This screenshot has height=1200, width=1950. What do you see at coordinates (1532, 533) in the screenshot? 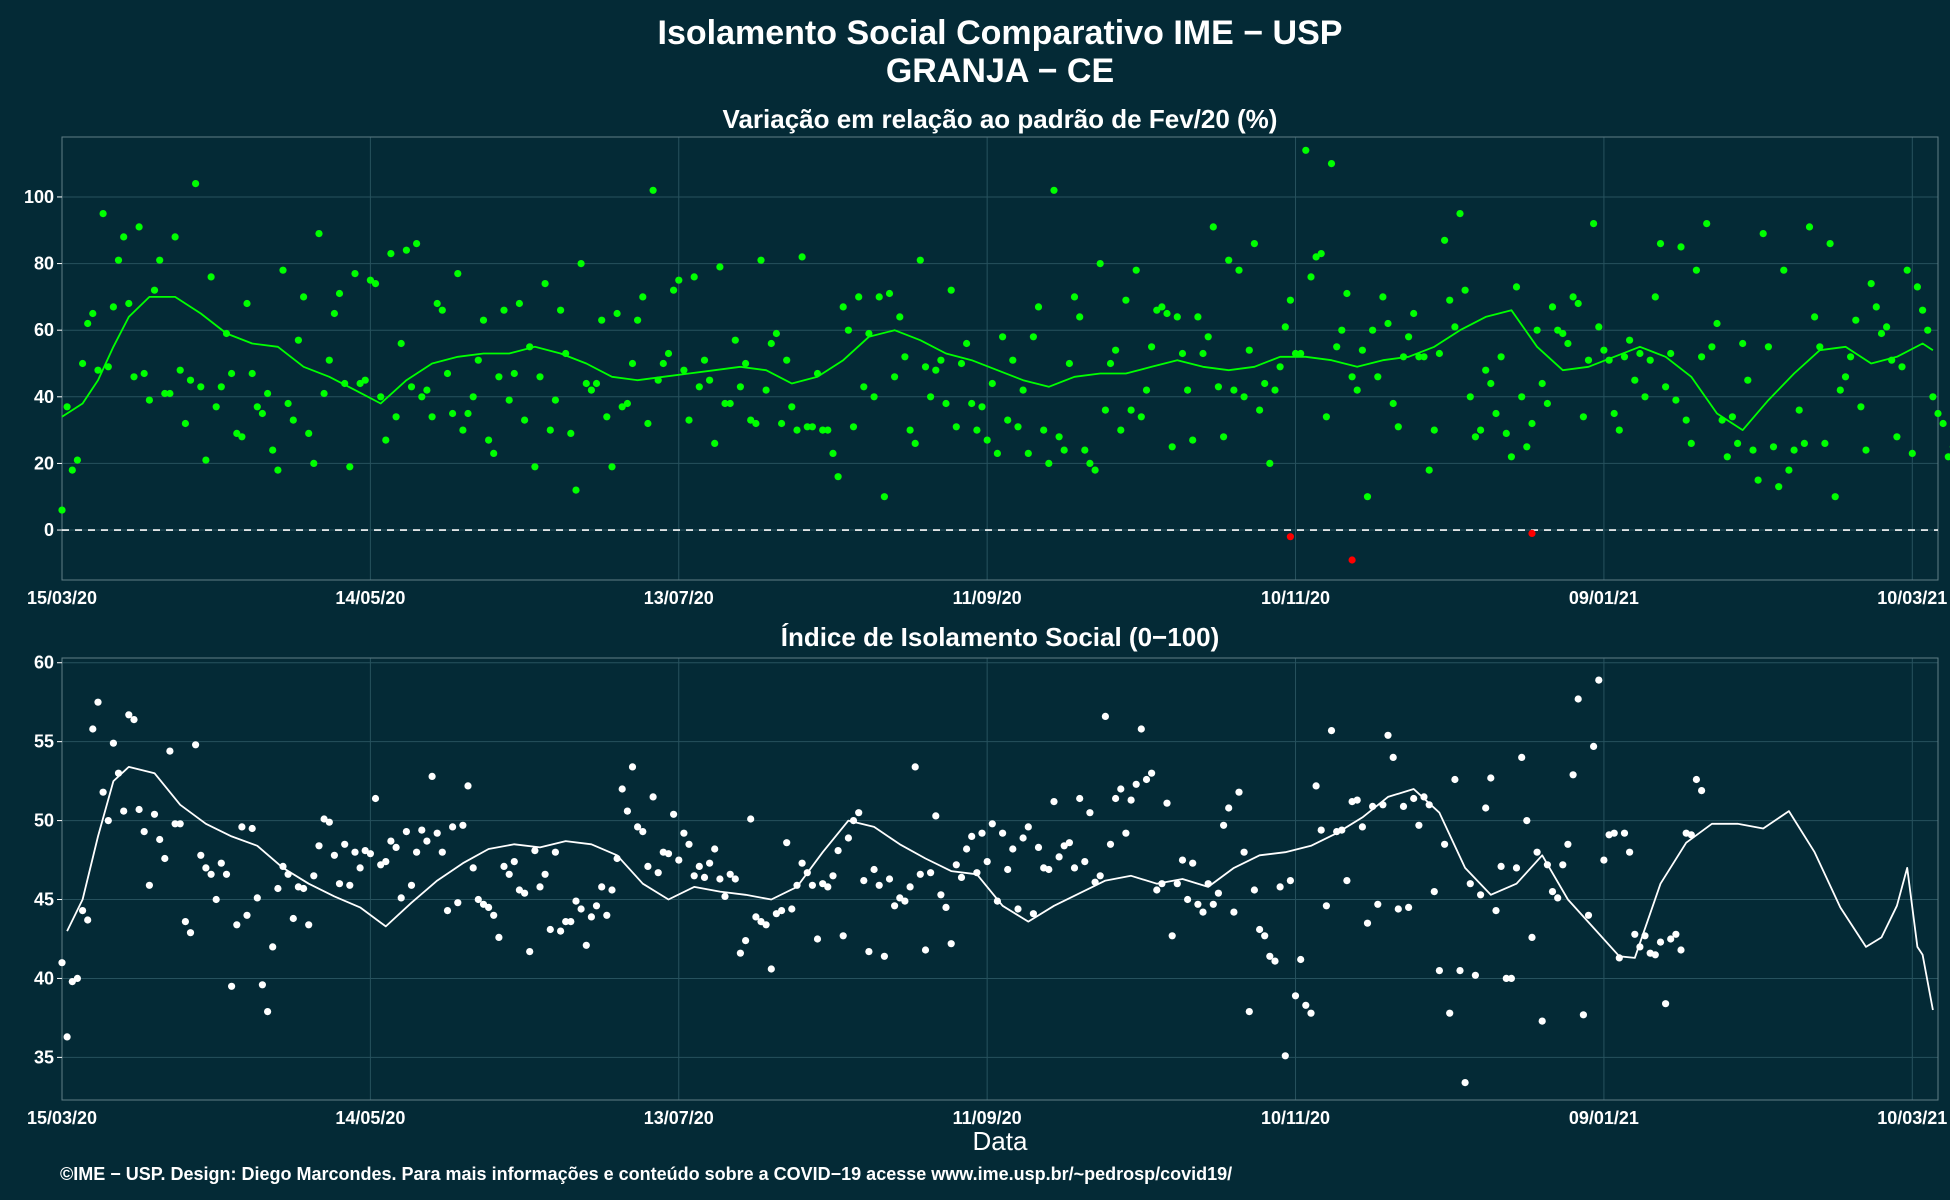
I see `negative-variation-point` at bounding box center [1532, 533].